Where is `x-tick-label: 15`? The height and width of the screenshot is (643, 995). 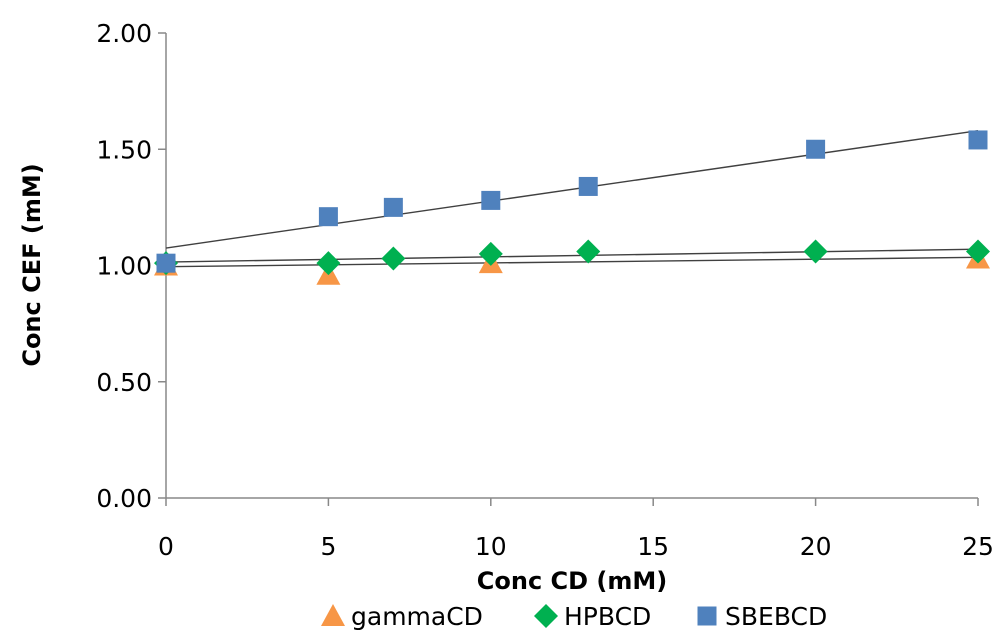 x-tick-label: 15 is located at coordinates (653, 546).